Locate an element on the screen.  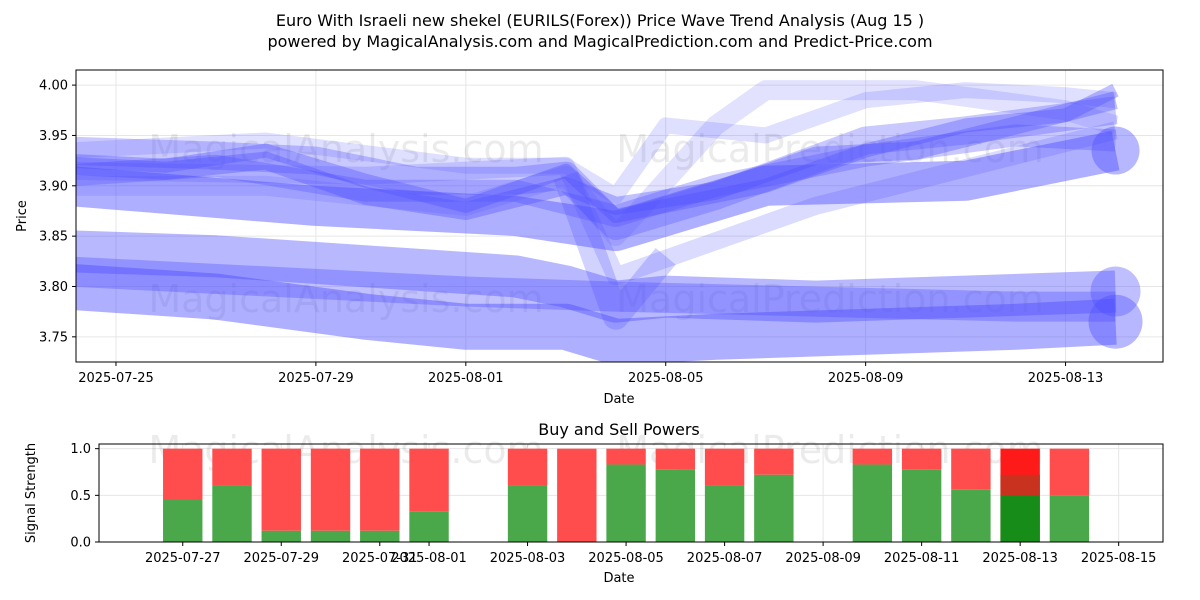
price-y-tick-label: 3.75 is located at coordinates (53, 337).